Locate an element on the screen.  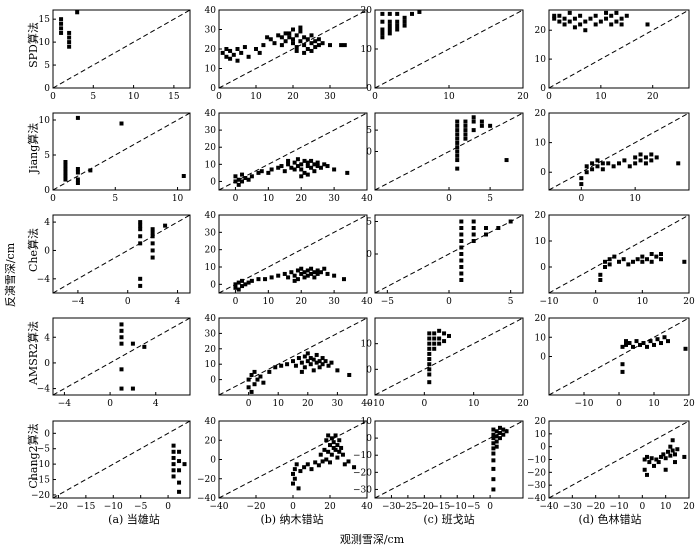
scatter-panel-r3c0: −4 0 4 −4 0 4 is located at coordinates (114, 363).